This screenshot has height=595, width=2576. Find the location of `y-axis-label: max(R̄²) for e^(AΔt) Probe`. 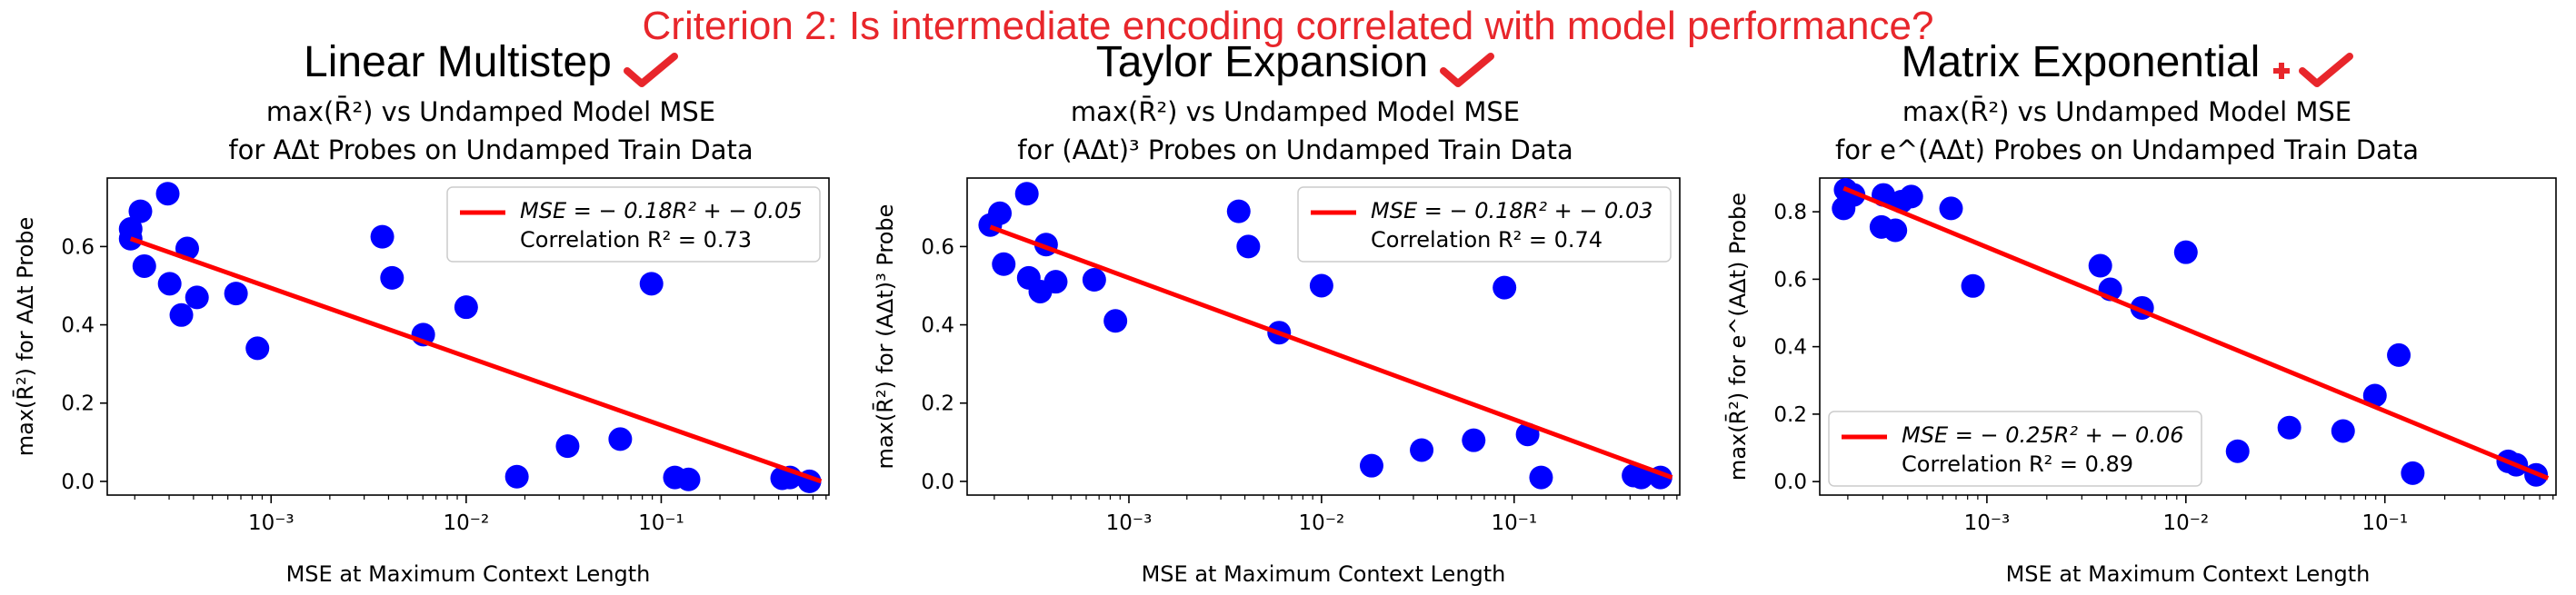

y-axis-label: max(R̄²) for e^(AΔt) Probe is located at coordinates (1737, 337).